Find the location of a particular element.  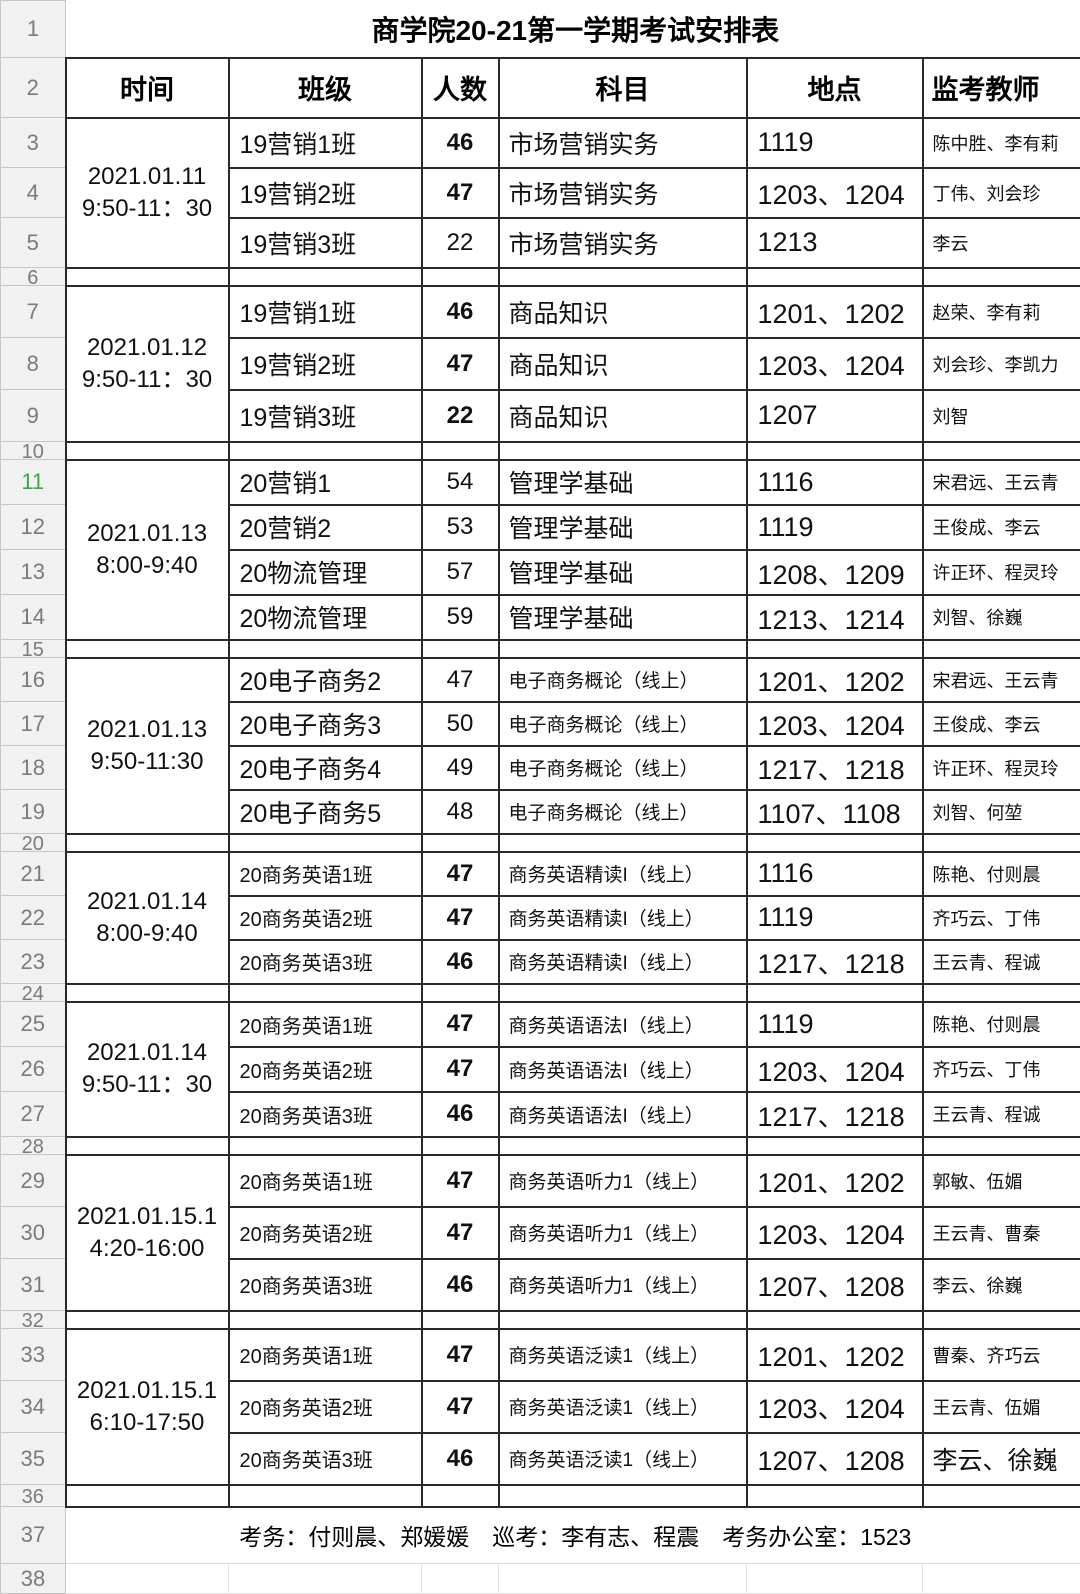

row-number: 35 is located at coordinates (33, 1459).